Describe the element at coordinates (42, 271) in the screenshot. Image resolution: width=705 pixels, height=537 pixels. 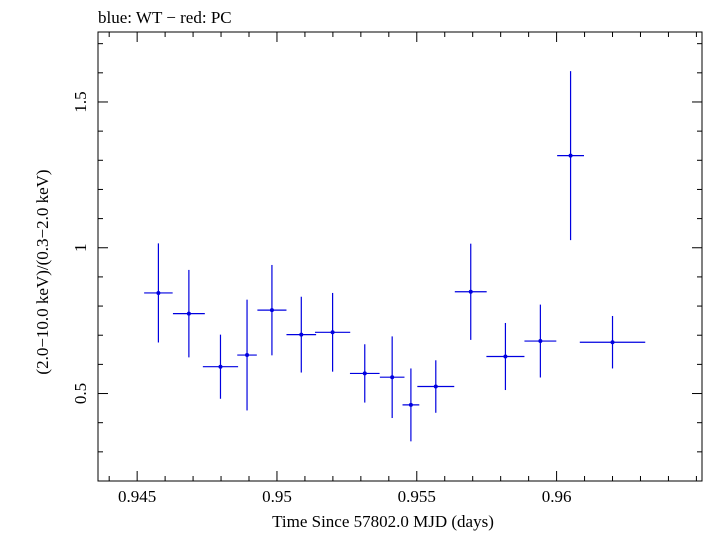
I see `y-axis-label: (2.0−10.0 keV)/(0.3−2.0 keV)` at that location.